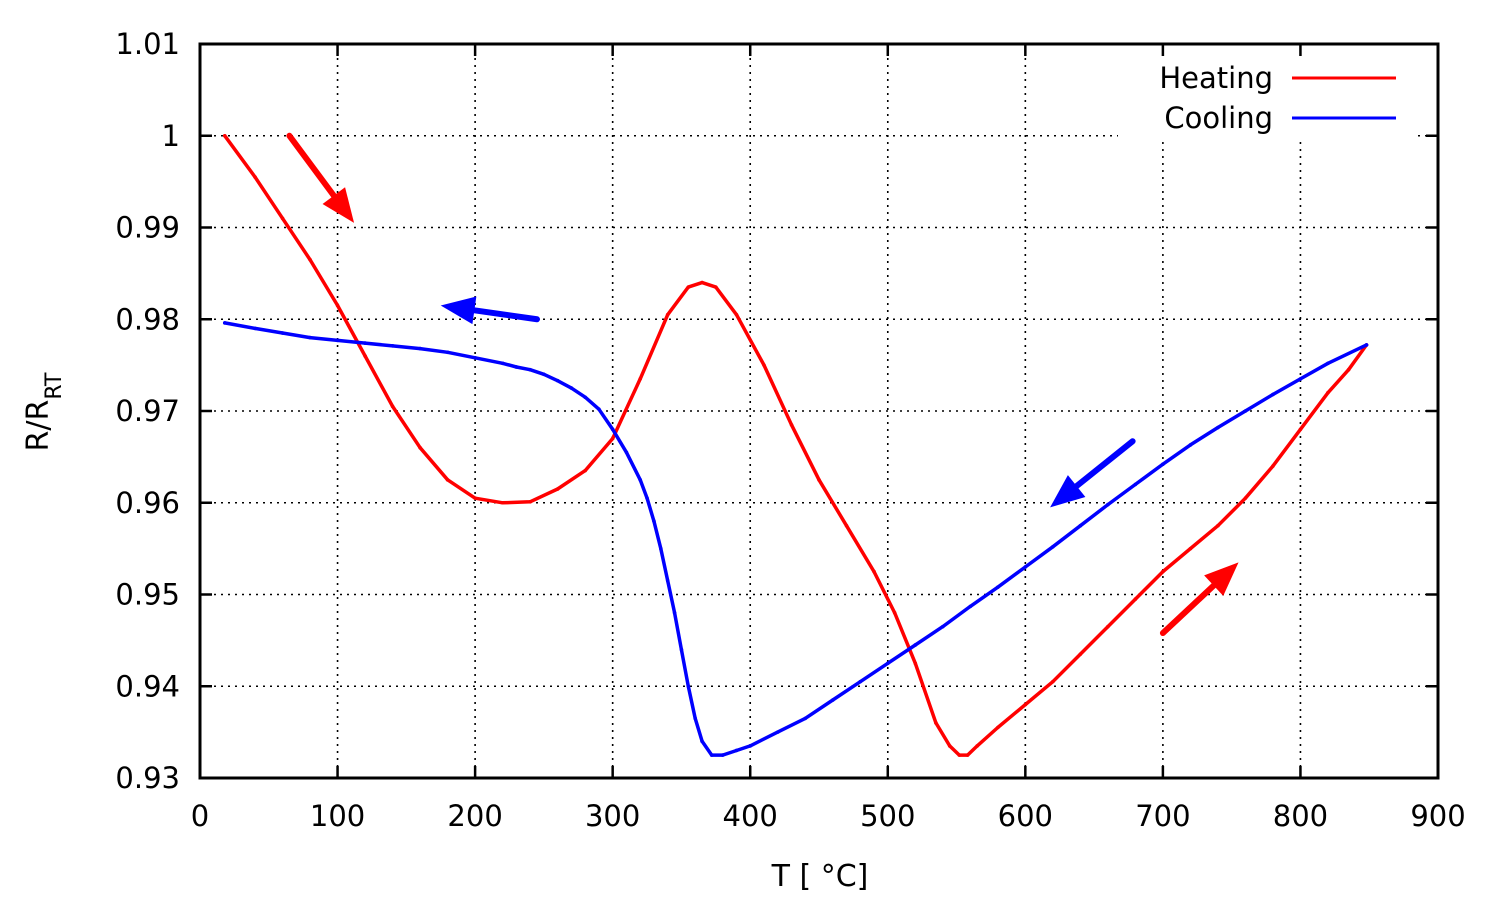 This screenshot has height=900, width=1500. What do you see at coordinates (1300, 816) in the screenshot?
I see `x-tick-label: 800` at bounding box center [1300, 816].